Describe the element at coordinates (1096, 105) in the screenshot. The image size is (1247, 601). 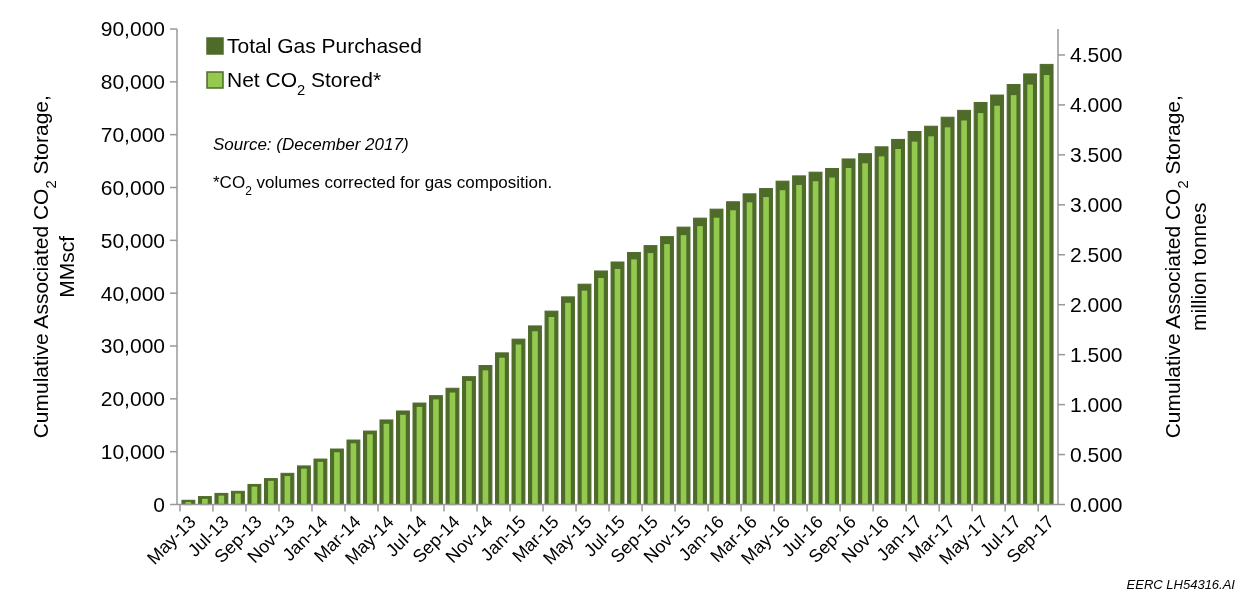
I see `y2-tick-label: 4.000` at that location.